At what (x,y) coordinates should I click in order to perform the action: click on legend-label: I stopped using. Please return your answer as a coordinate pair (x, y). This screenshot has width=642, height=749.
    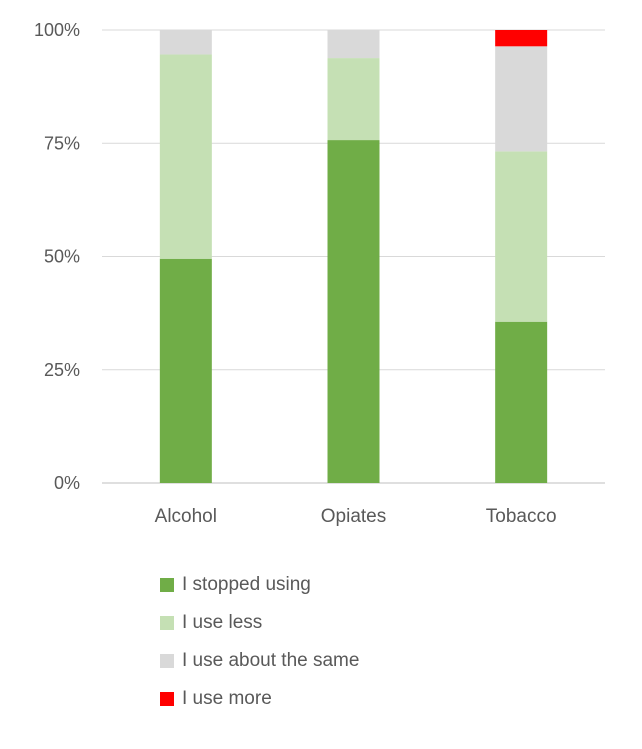
    Looking at the image, I should click on (246, 584).